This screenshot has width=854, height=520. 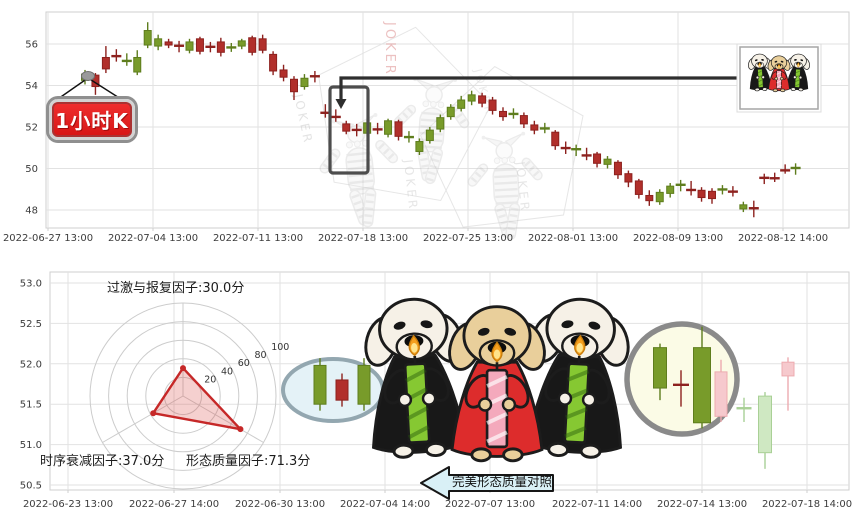 I want to click on left-arrow-banner, so click(x=487, y=483).